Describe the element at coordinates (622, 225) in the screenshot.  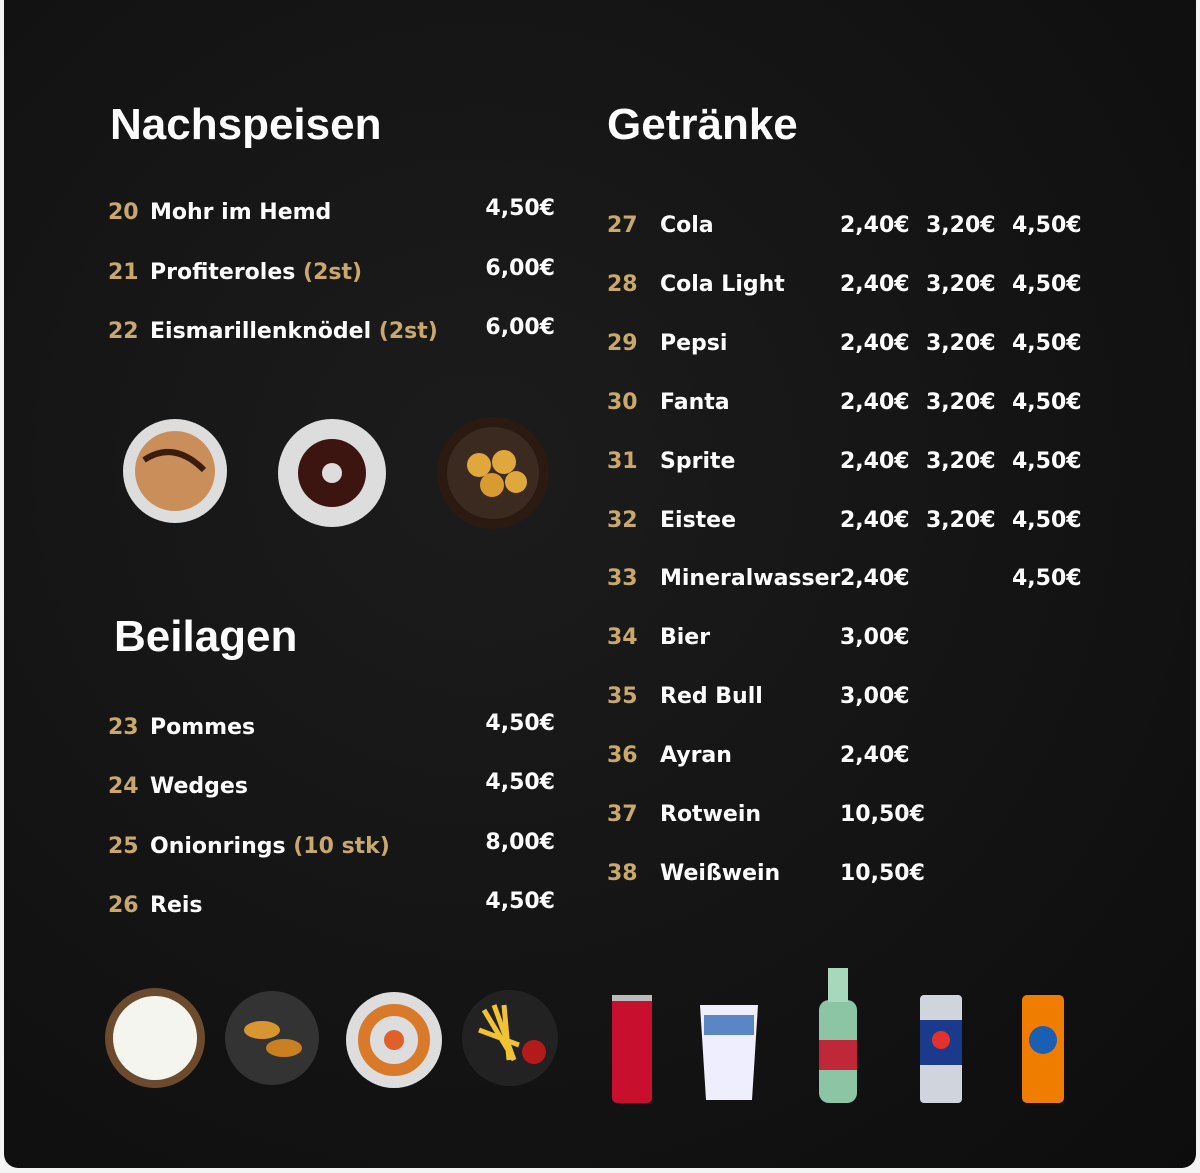
I see `item-number: 27` at that location.